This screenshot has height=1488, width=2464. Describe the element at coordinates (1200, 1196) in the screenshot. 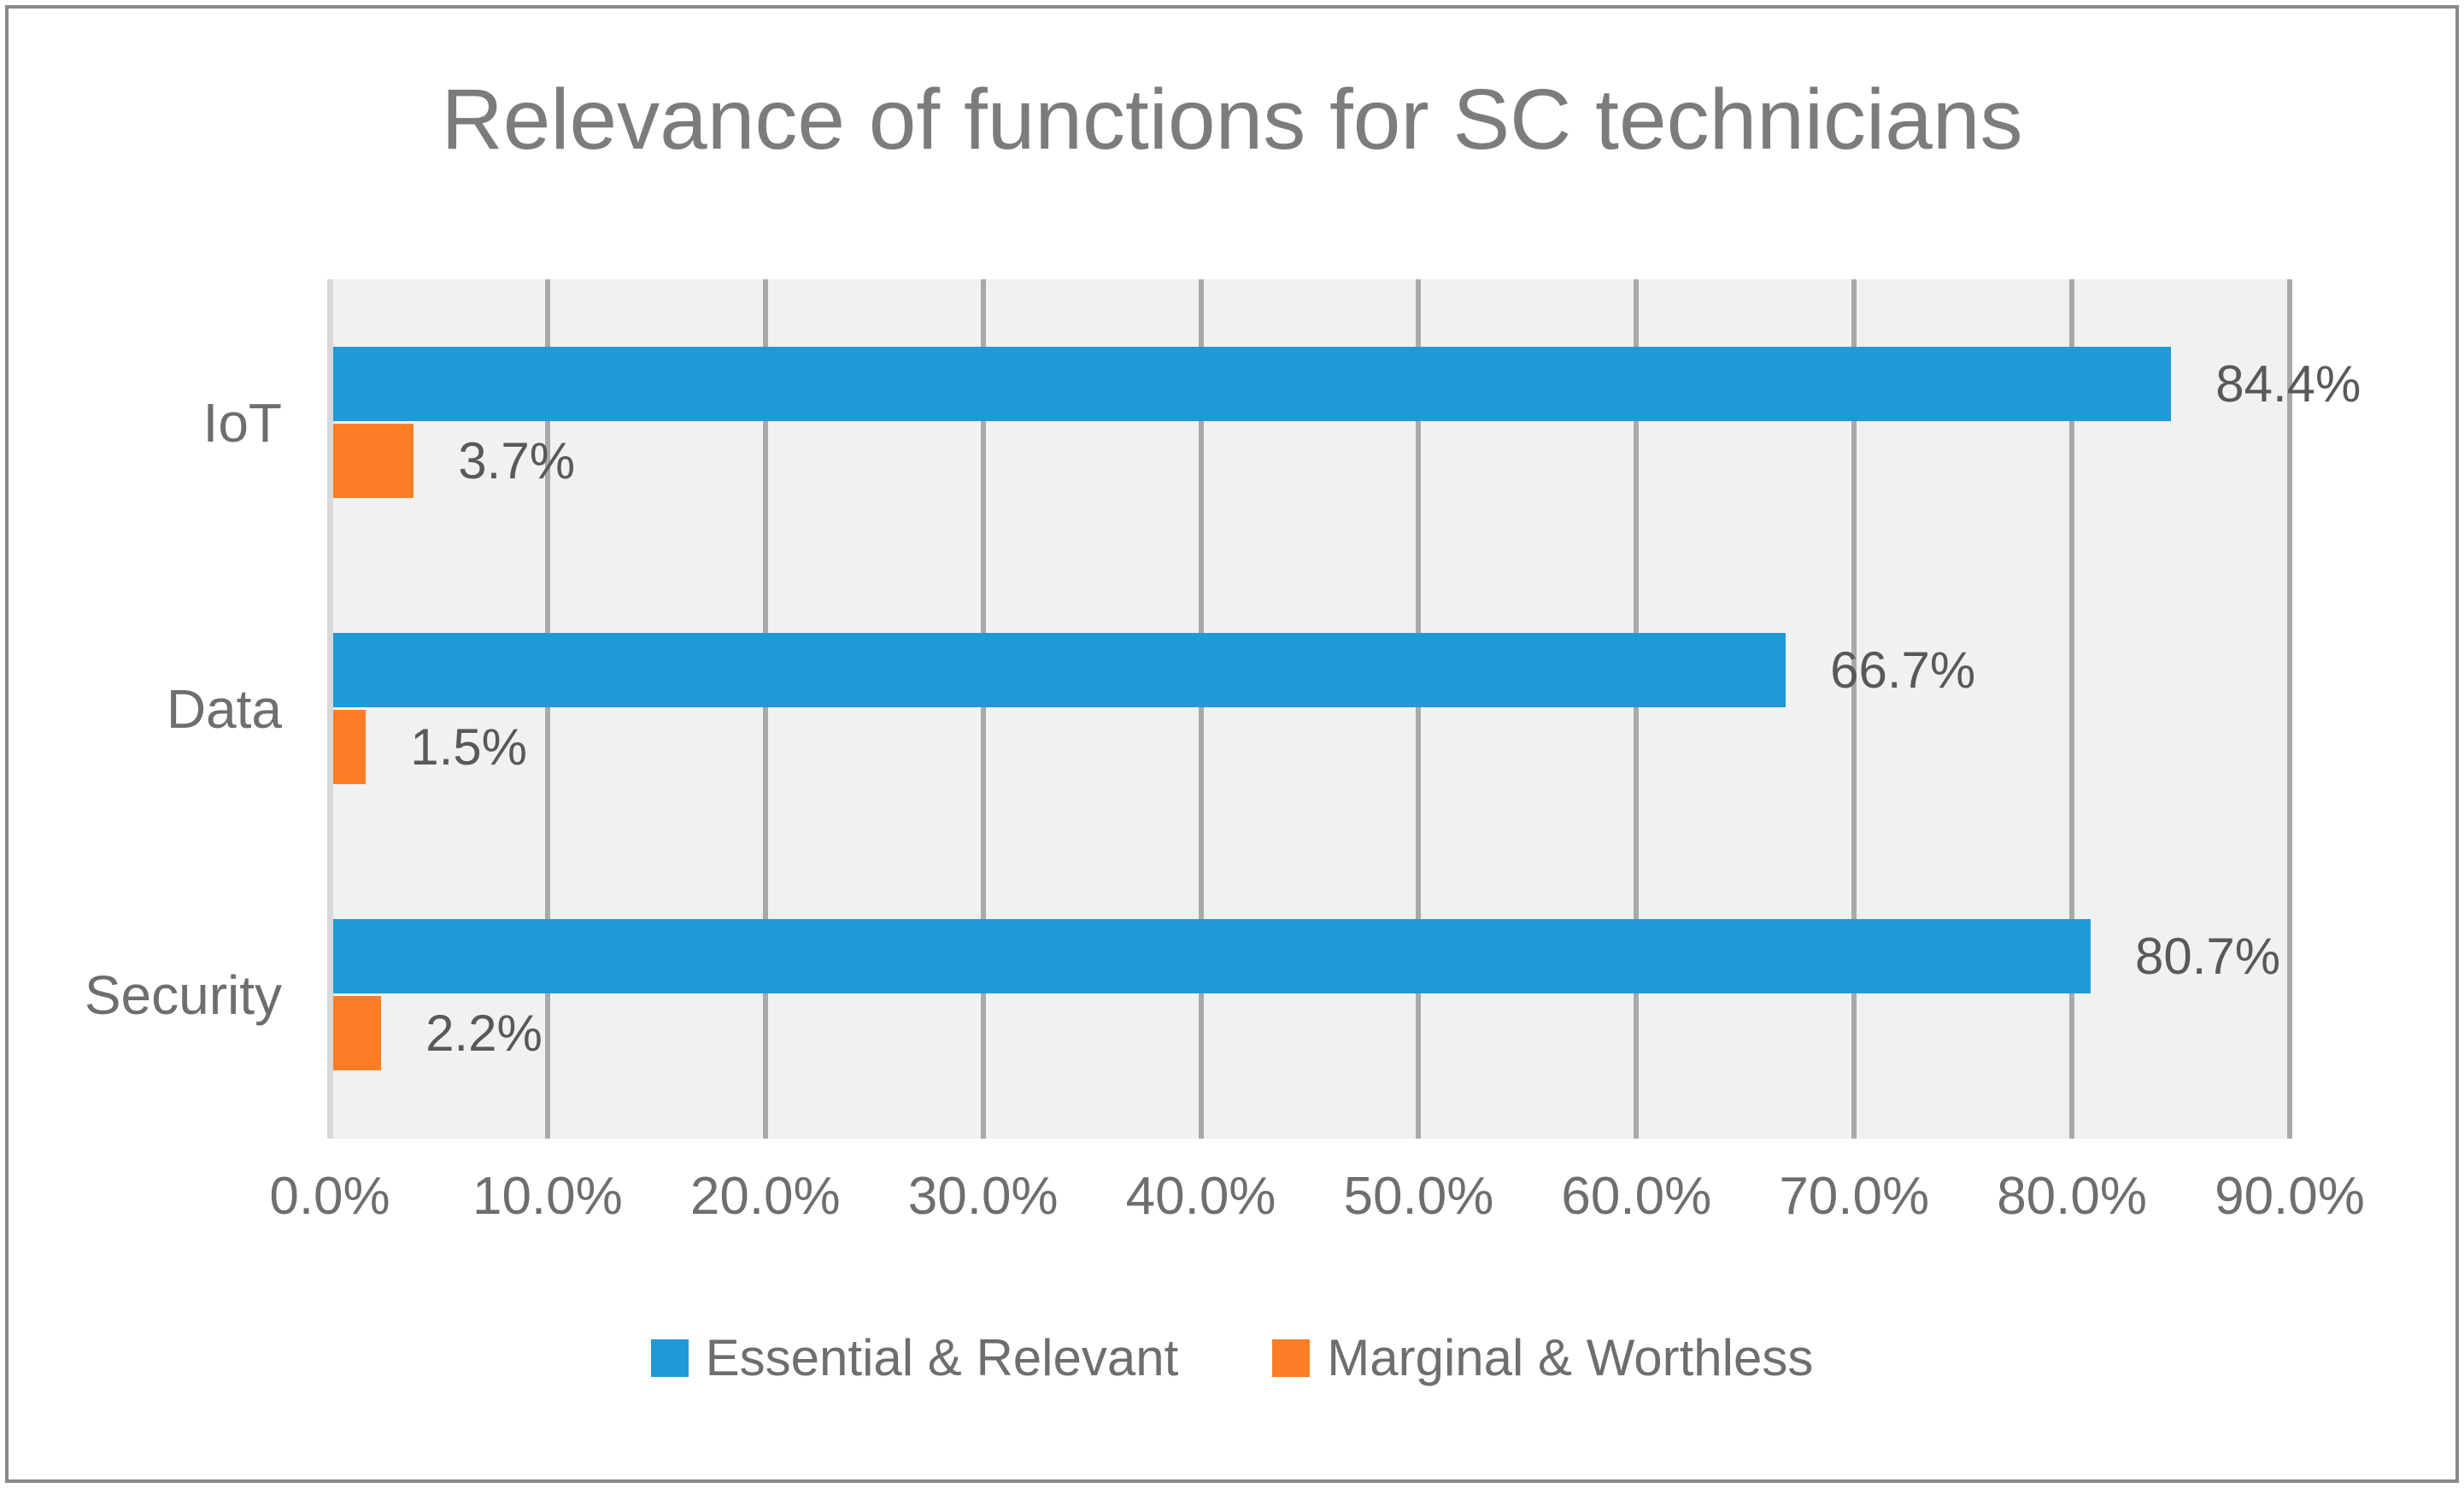

I see `x-tick-label: 40.0%` at that location.